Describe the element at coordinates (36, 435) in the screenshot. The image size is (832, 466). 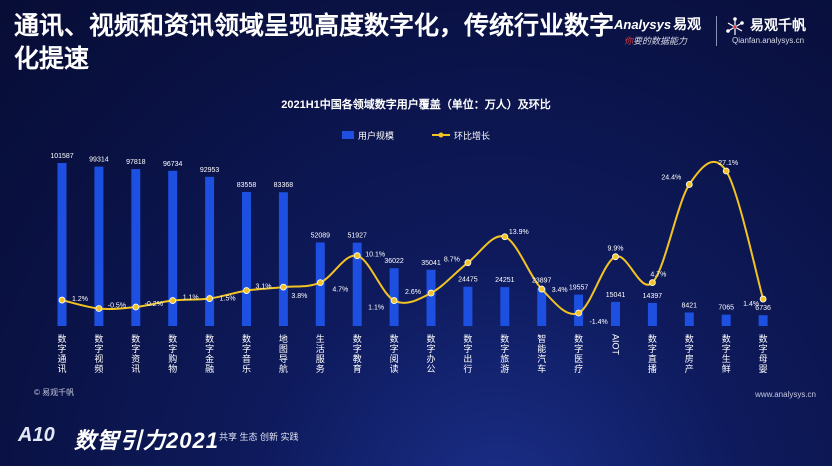
I see `footer-logo: A10` at that location.